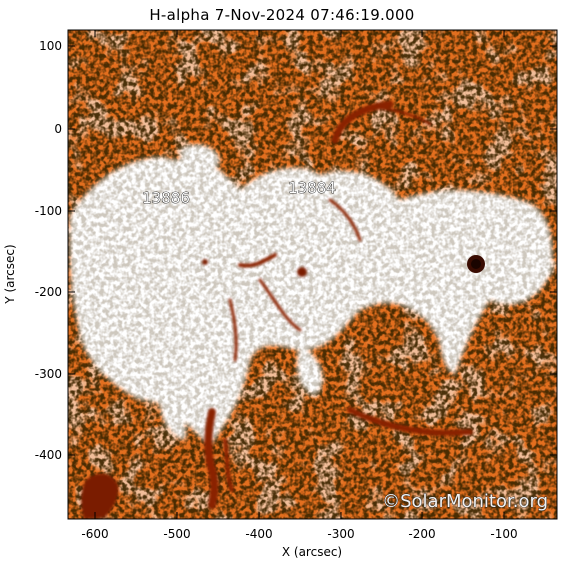 This screenshot has width=564, height=564. I want to click on x-tick-label: -300, so click(340, 534).